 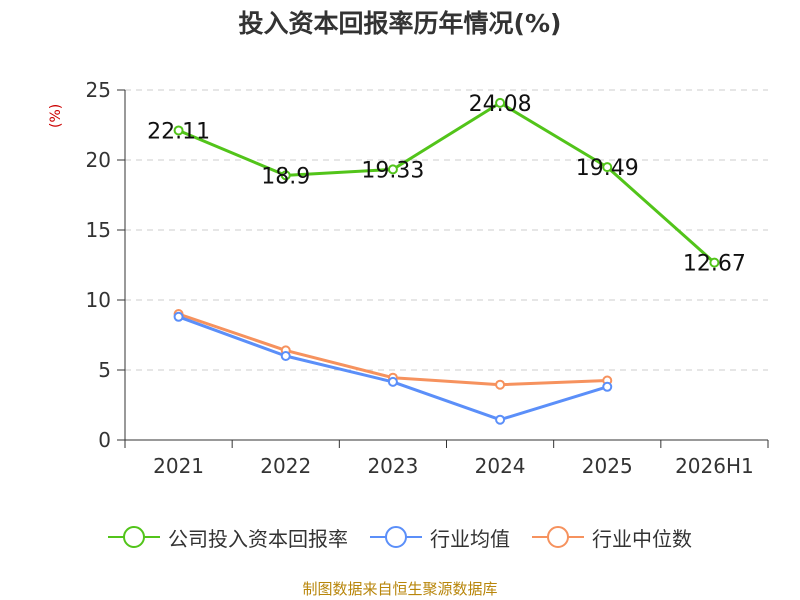 What do you see at coordinates (104, 440) in the screenshot?
I see `y-tick-label: 0` at bounding box center [104, 440].